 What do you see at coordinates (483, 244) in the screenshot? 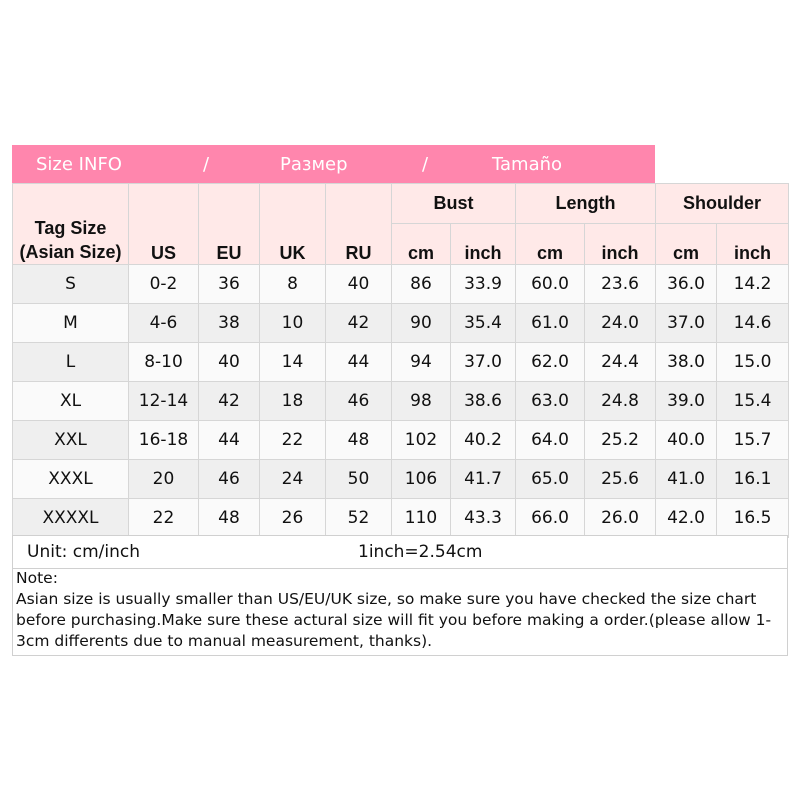
I see `header-bust-inch: inch` at bounding box center [483, 244].